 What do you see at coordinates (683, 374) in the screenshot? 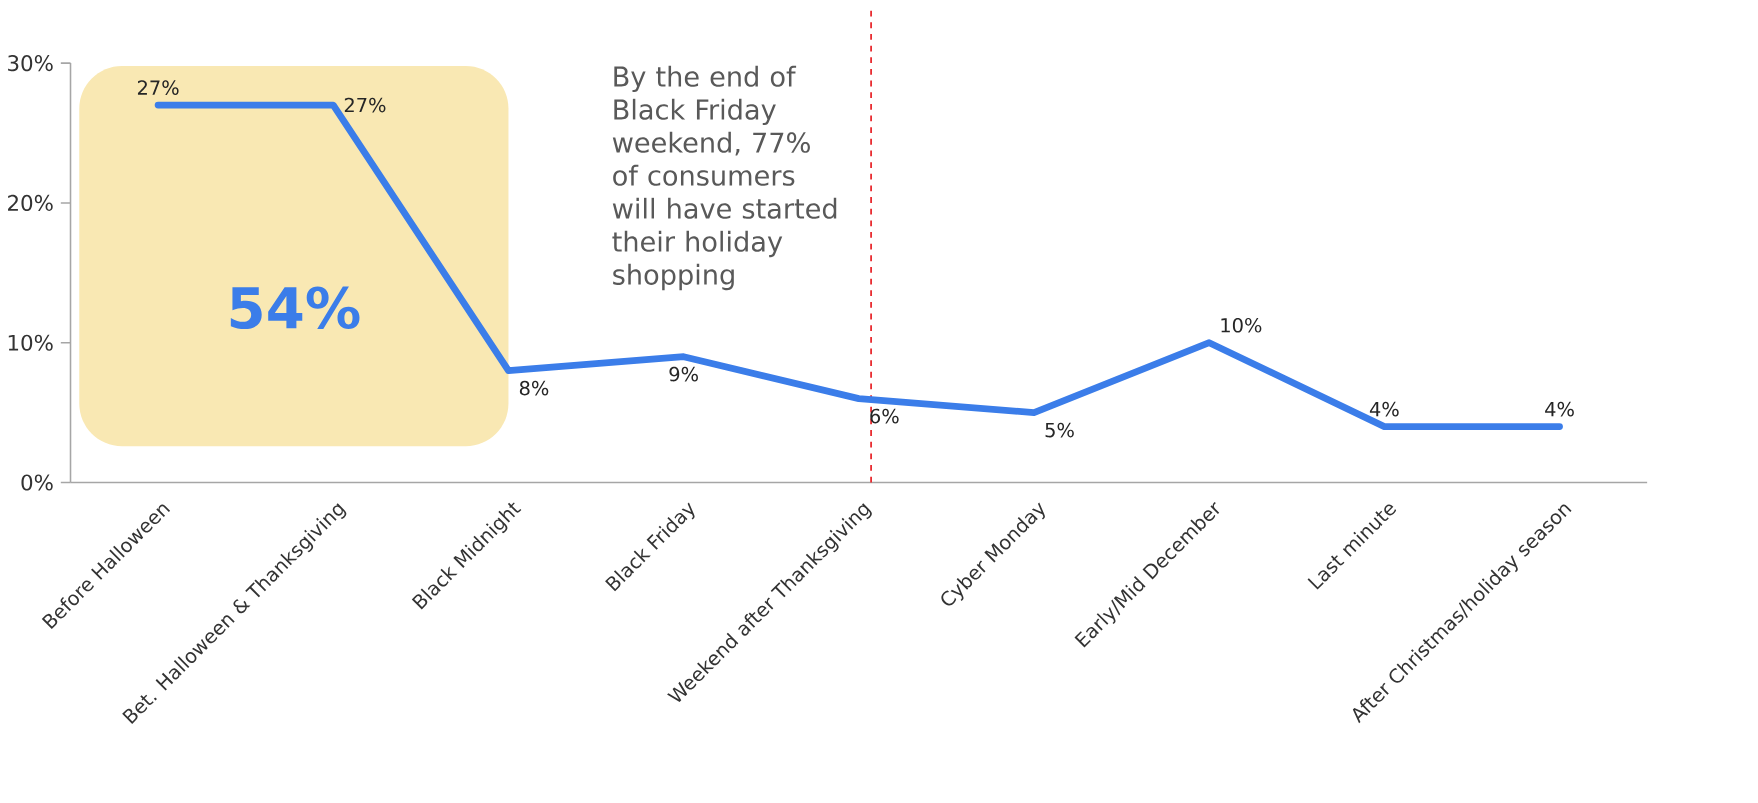
I see `data-label: 9%` at bounding box center [683, 374].